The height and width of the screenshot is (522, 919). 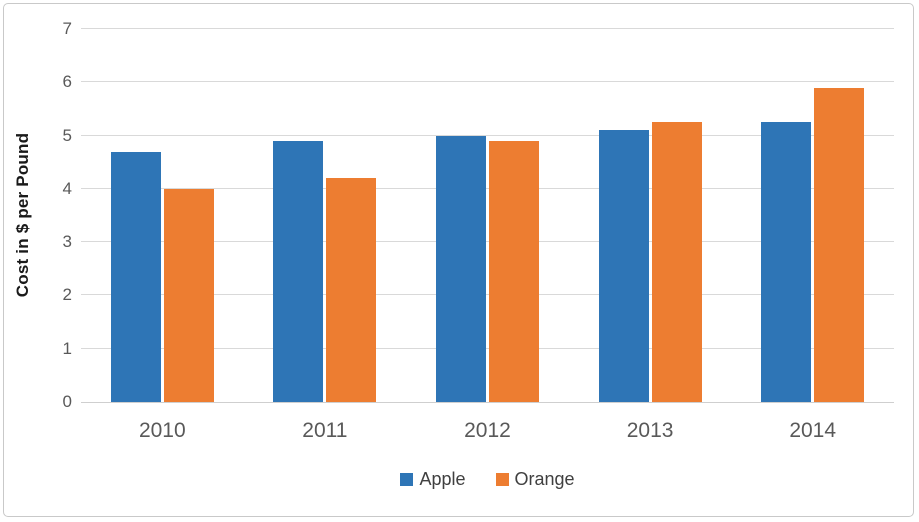 I want to click on y-tick-label-3: 3, so click(x=67, y=242).